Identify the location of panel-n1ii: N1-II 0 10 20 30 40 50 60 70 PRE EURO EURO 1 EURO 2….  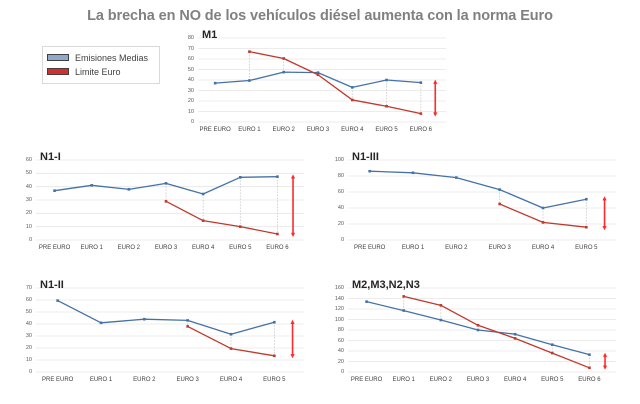
(164, 334).